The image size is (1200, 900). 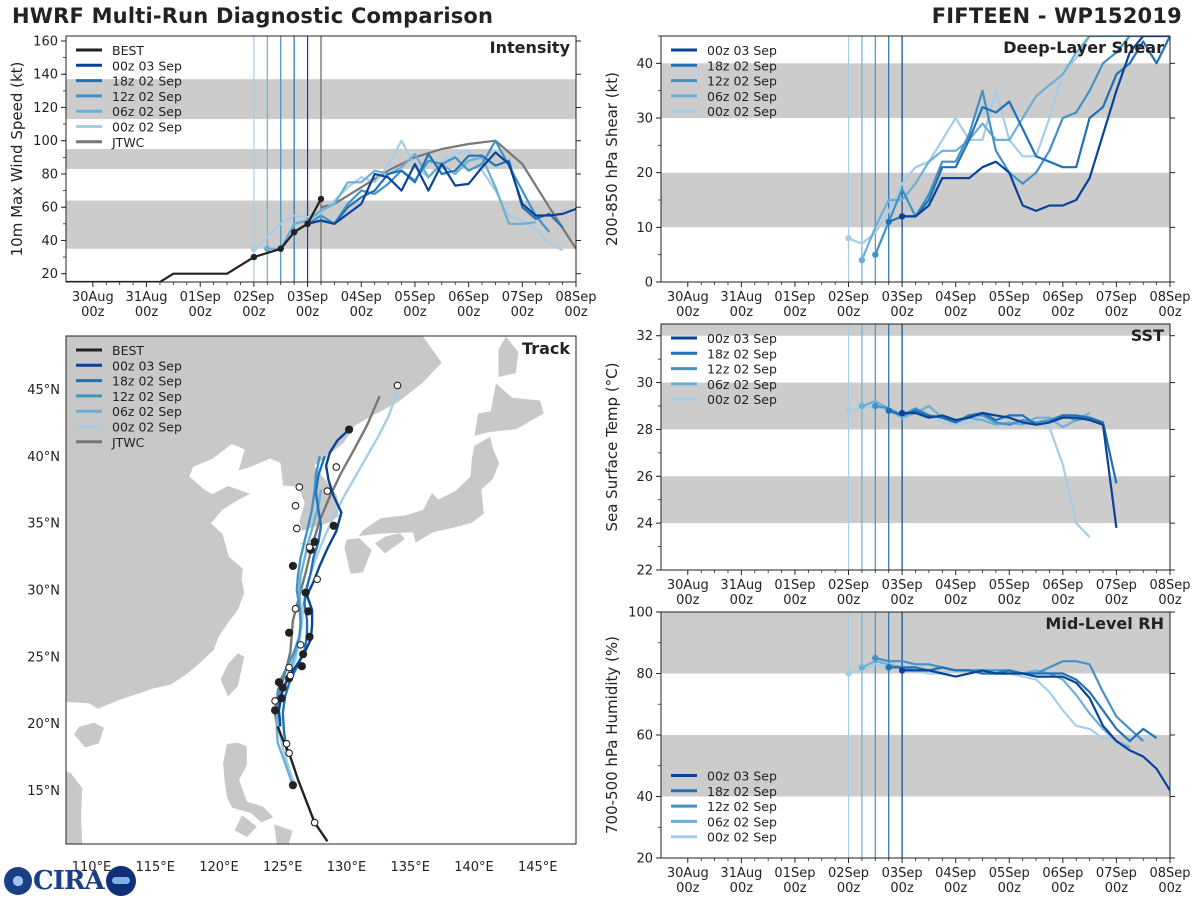 I want to click on y-tick-label: 26, so click(x=644, y=477).